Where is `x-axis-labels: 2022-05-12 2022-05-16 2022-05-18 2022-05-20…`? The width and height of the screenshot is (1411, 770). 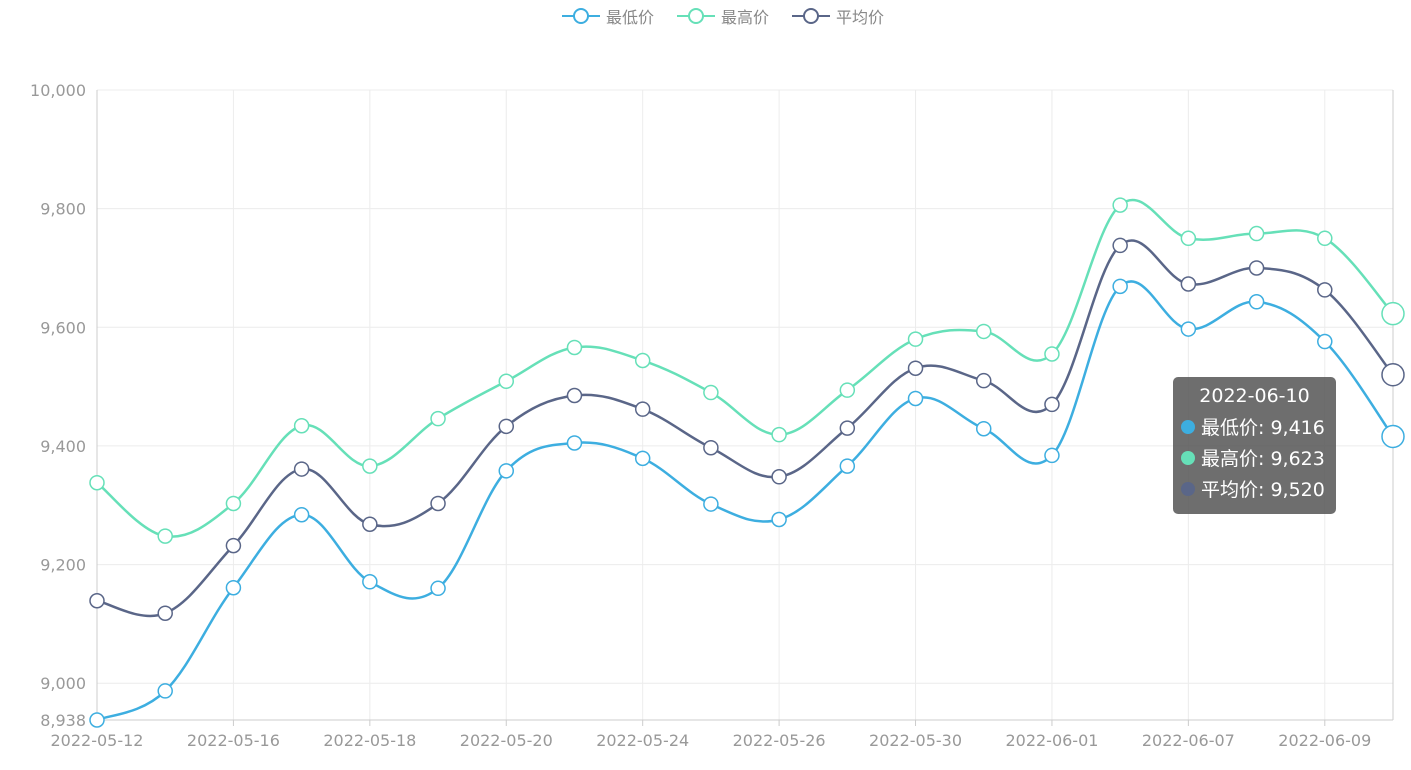
x-axis-labels: 2022-05-12 2022-05-16 2022-05-18 2022-05-20… is located at coordinates (711, 740).